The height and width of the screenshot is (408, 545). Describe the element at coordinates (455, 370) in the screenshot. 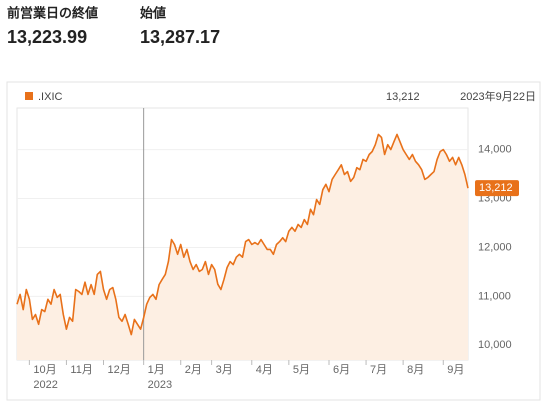

I see `x-tick-label: 9月` at that location.